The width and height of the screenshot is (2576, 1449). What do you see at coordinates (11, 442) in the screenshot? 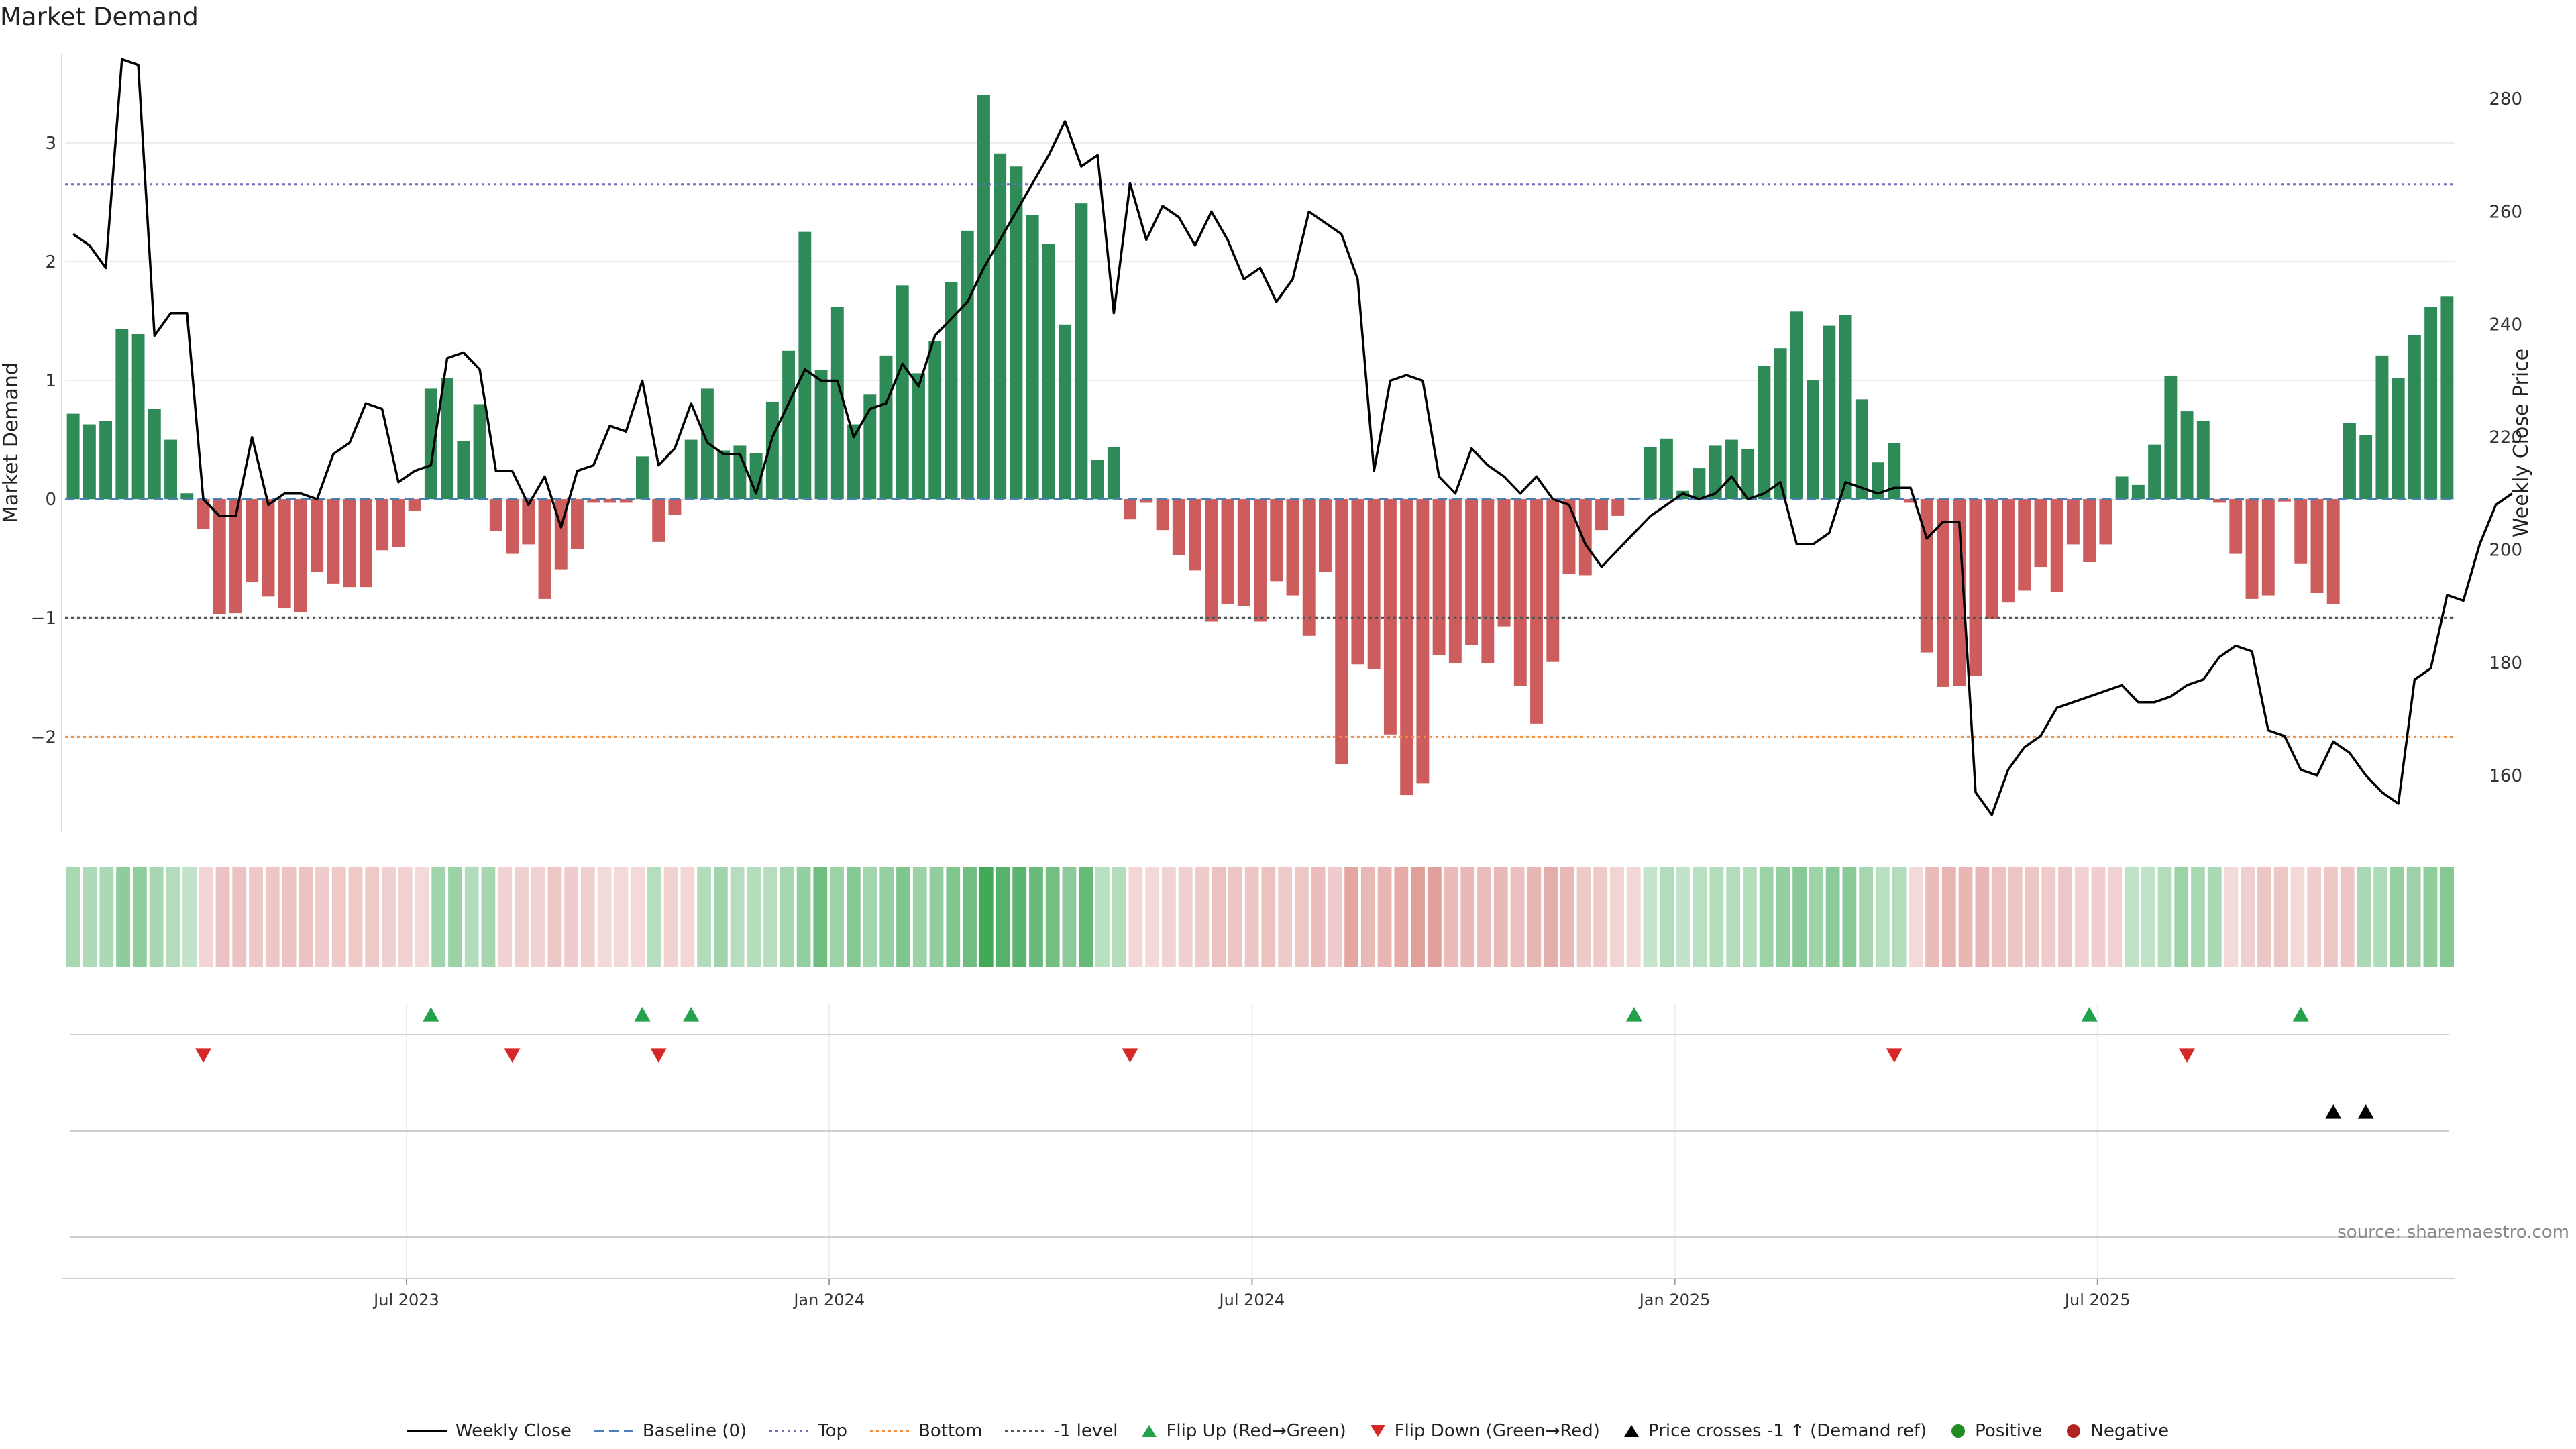
I see `y-axis-label-left: Market Demand` at bounding box center [11, 442].